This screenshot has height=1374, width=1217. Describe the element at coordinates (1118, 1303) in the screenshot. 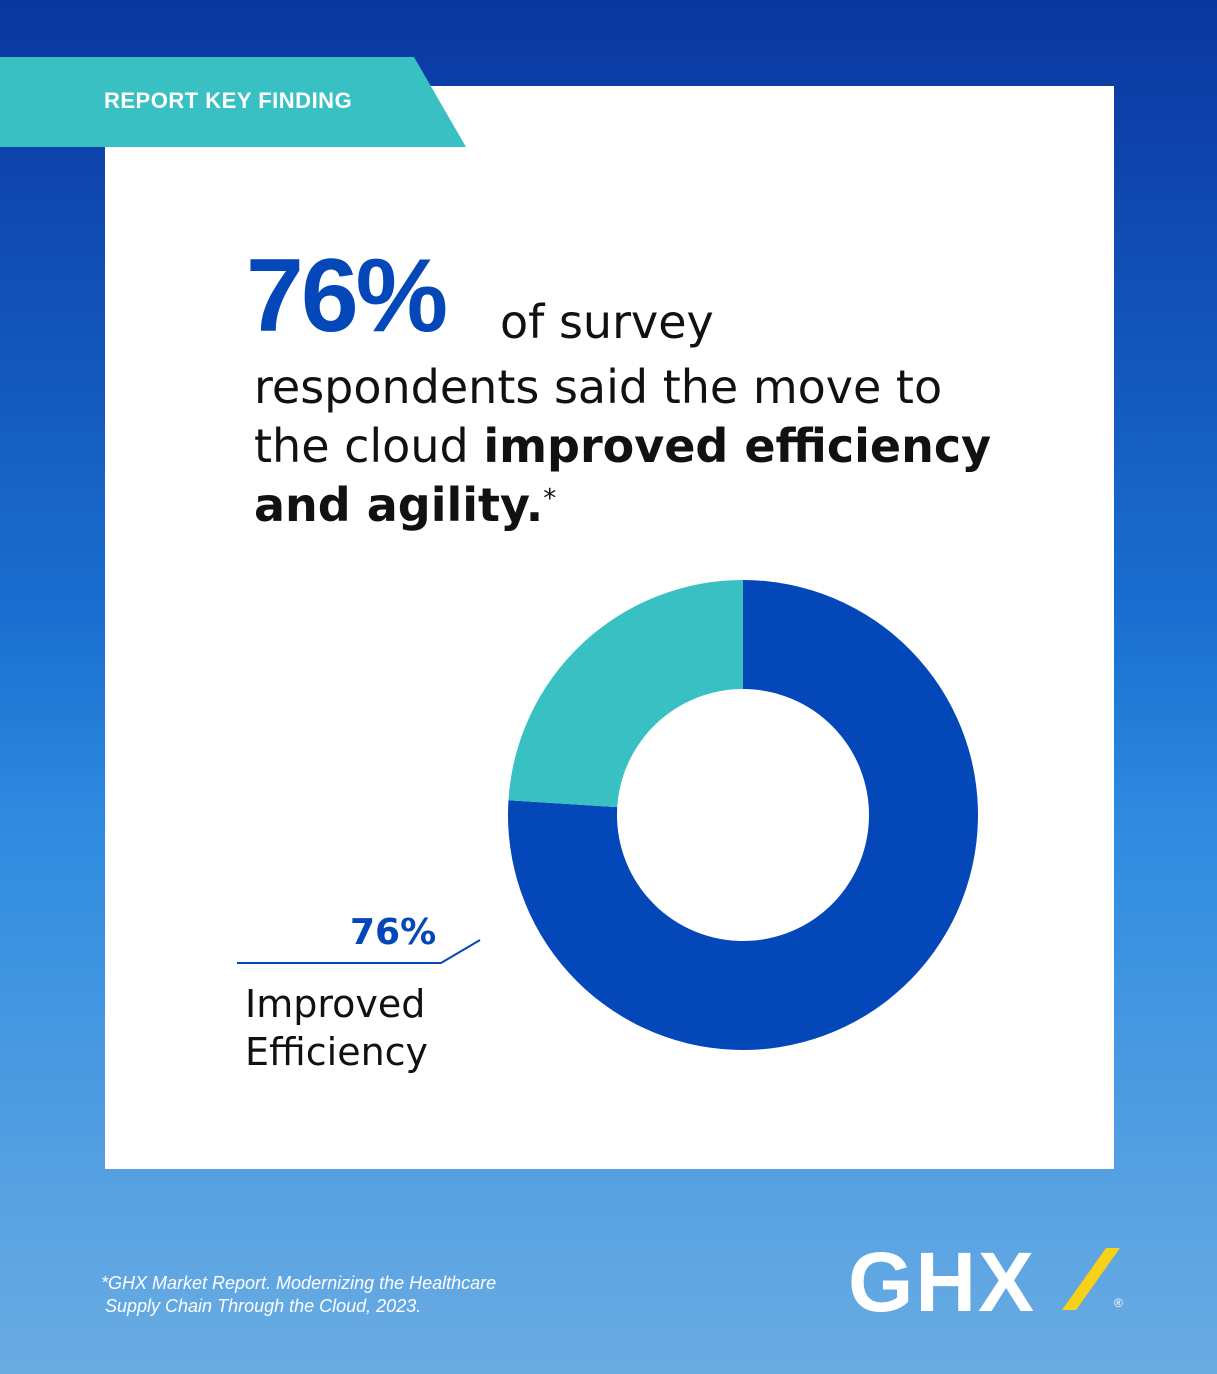

I see `ghx-registered-mark: ®` at that location.